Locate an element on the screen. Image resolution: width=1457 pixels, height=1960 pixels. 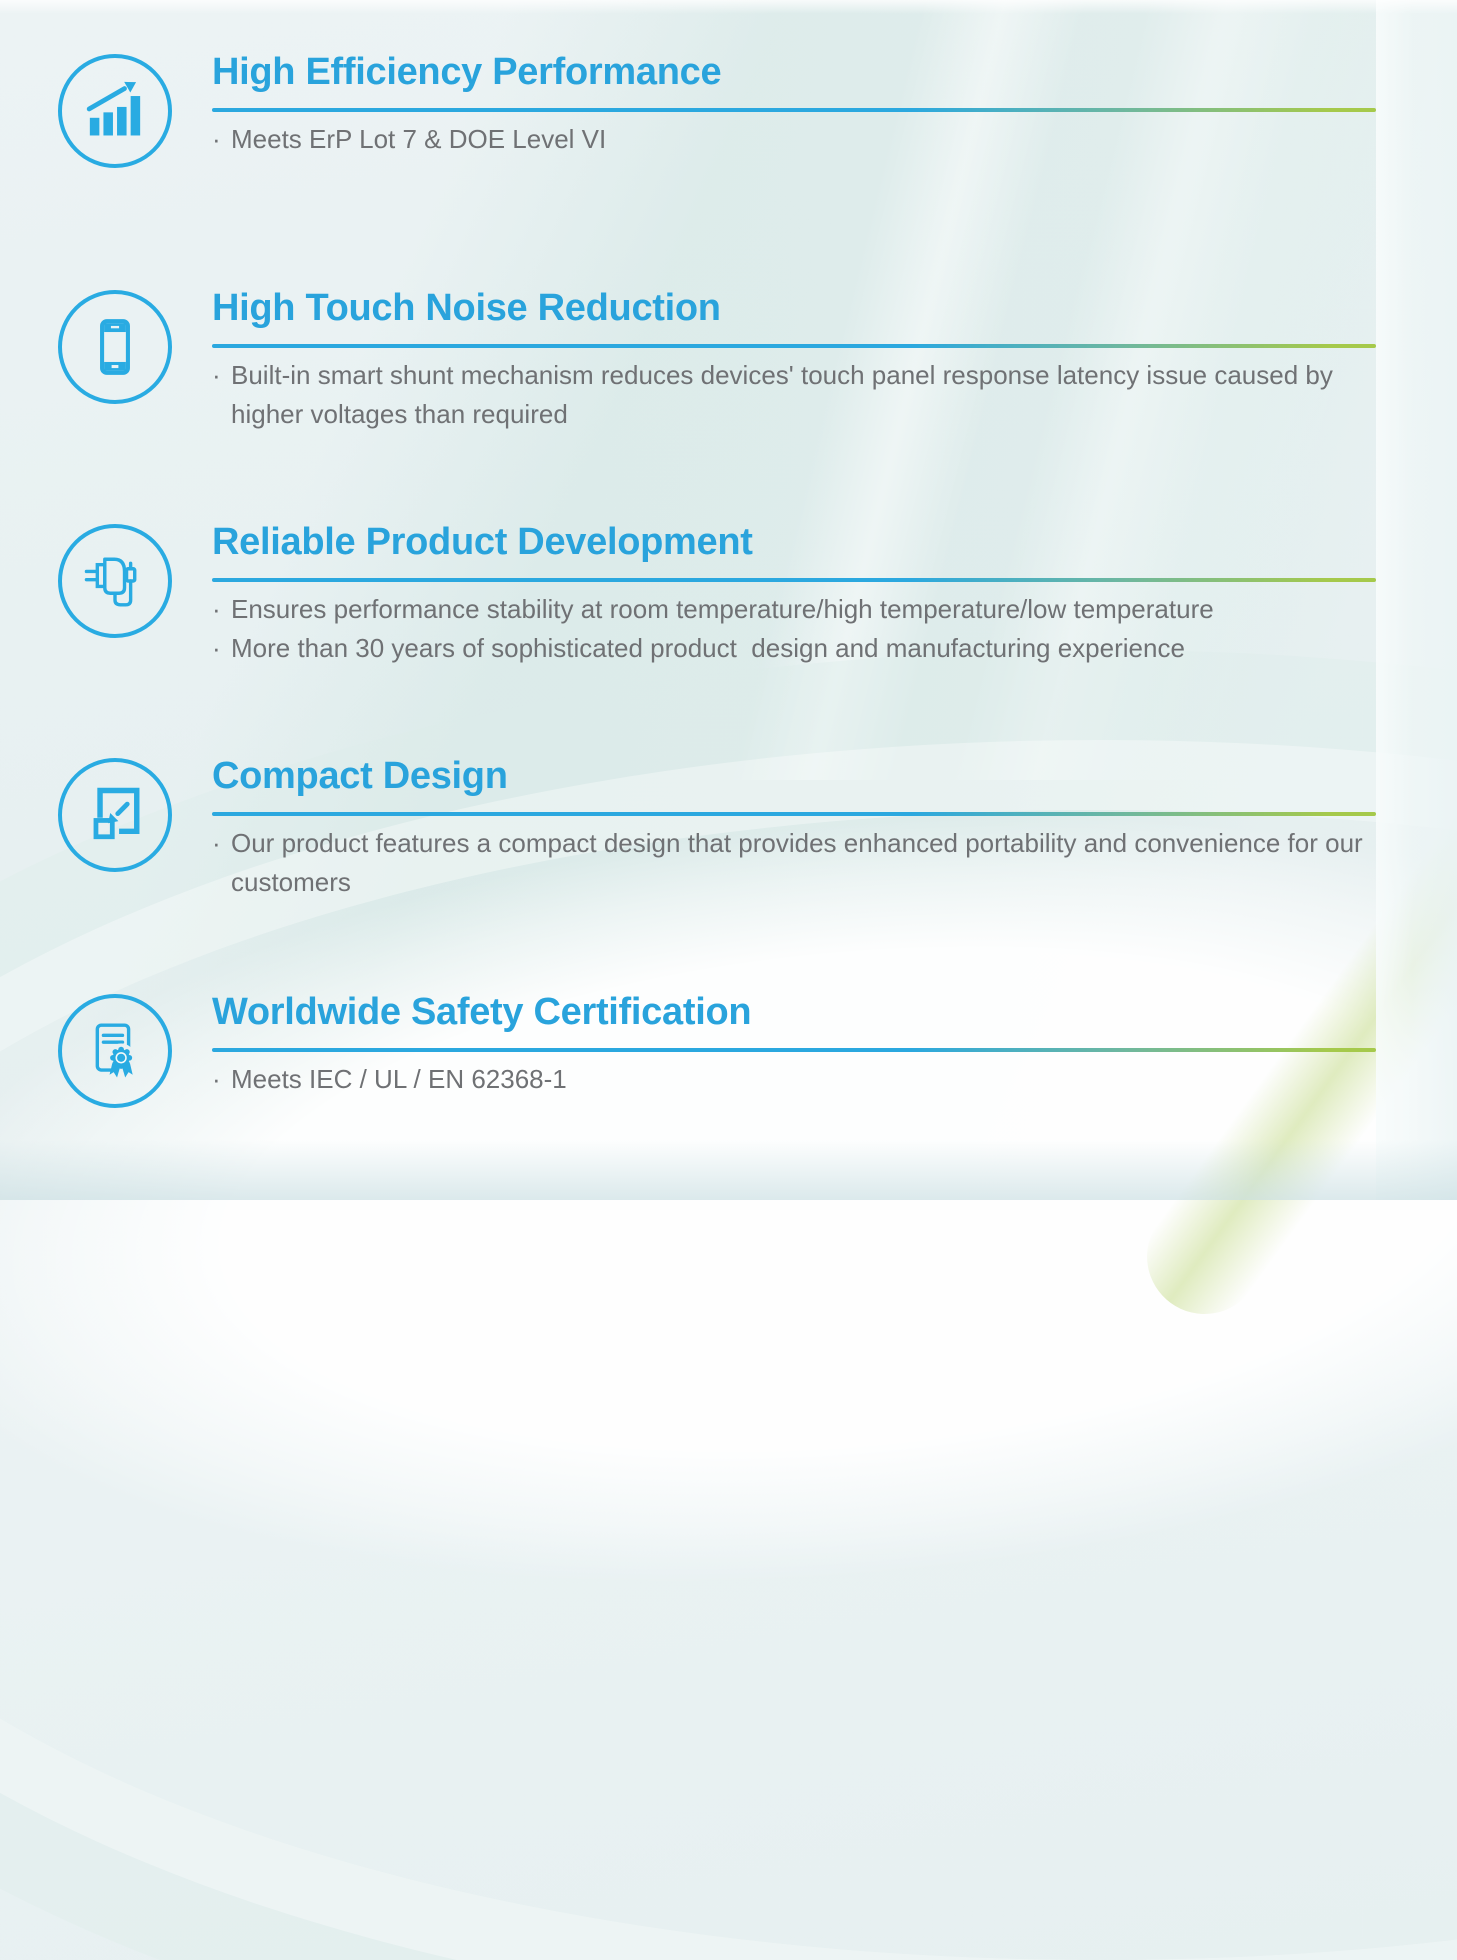
feature-bullets: · Meets ErP Lot 7 & DOE Level VI is located at coordinates (794, 139).